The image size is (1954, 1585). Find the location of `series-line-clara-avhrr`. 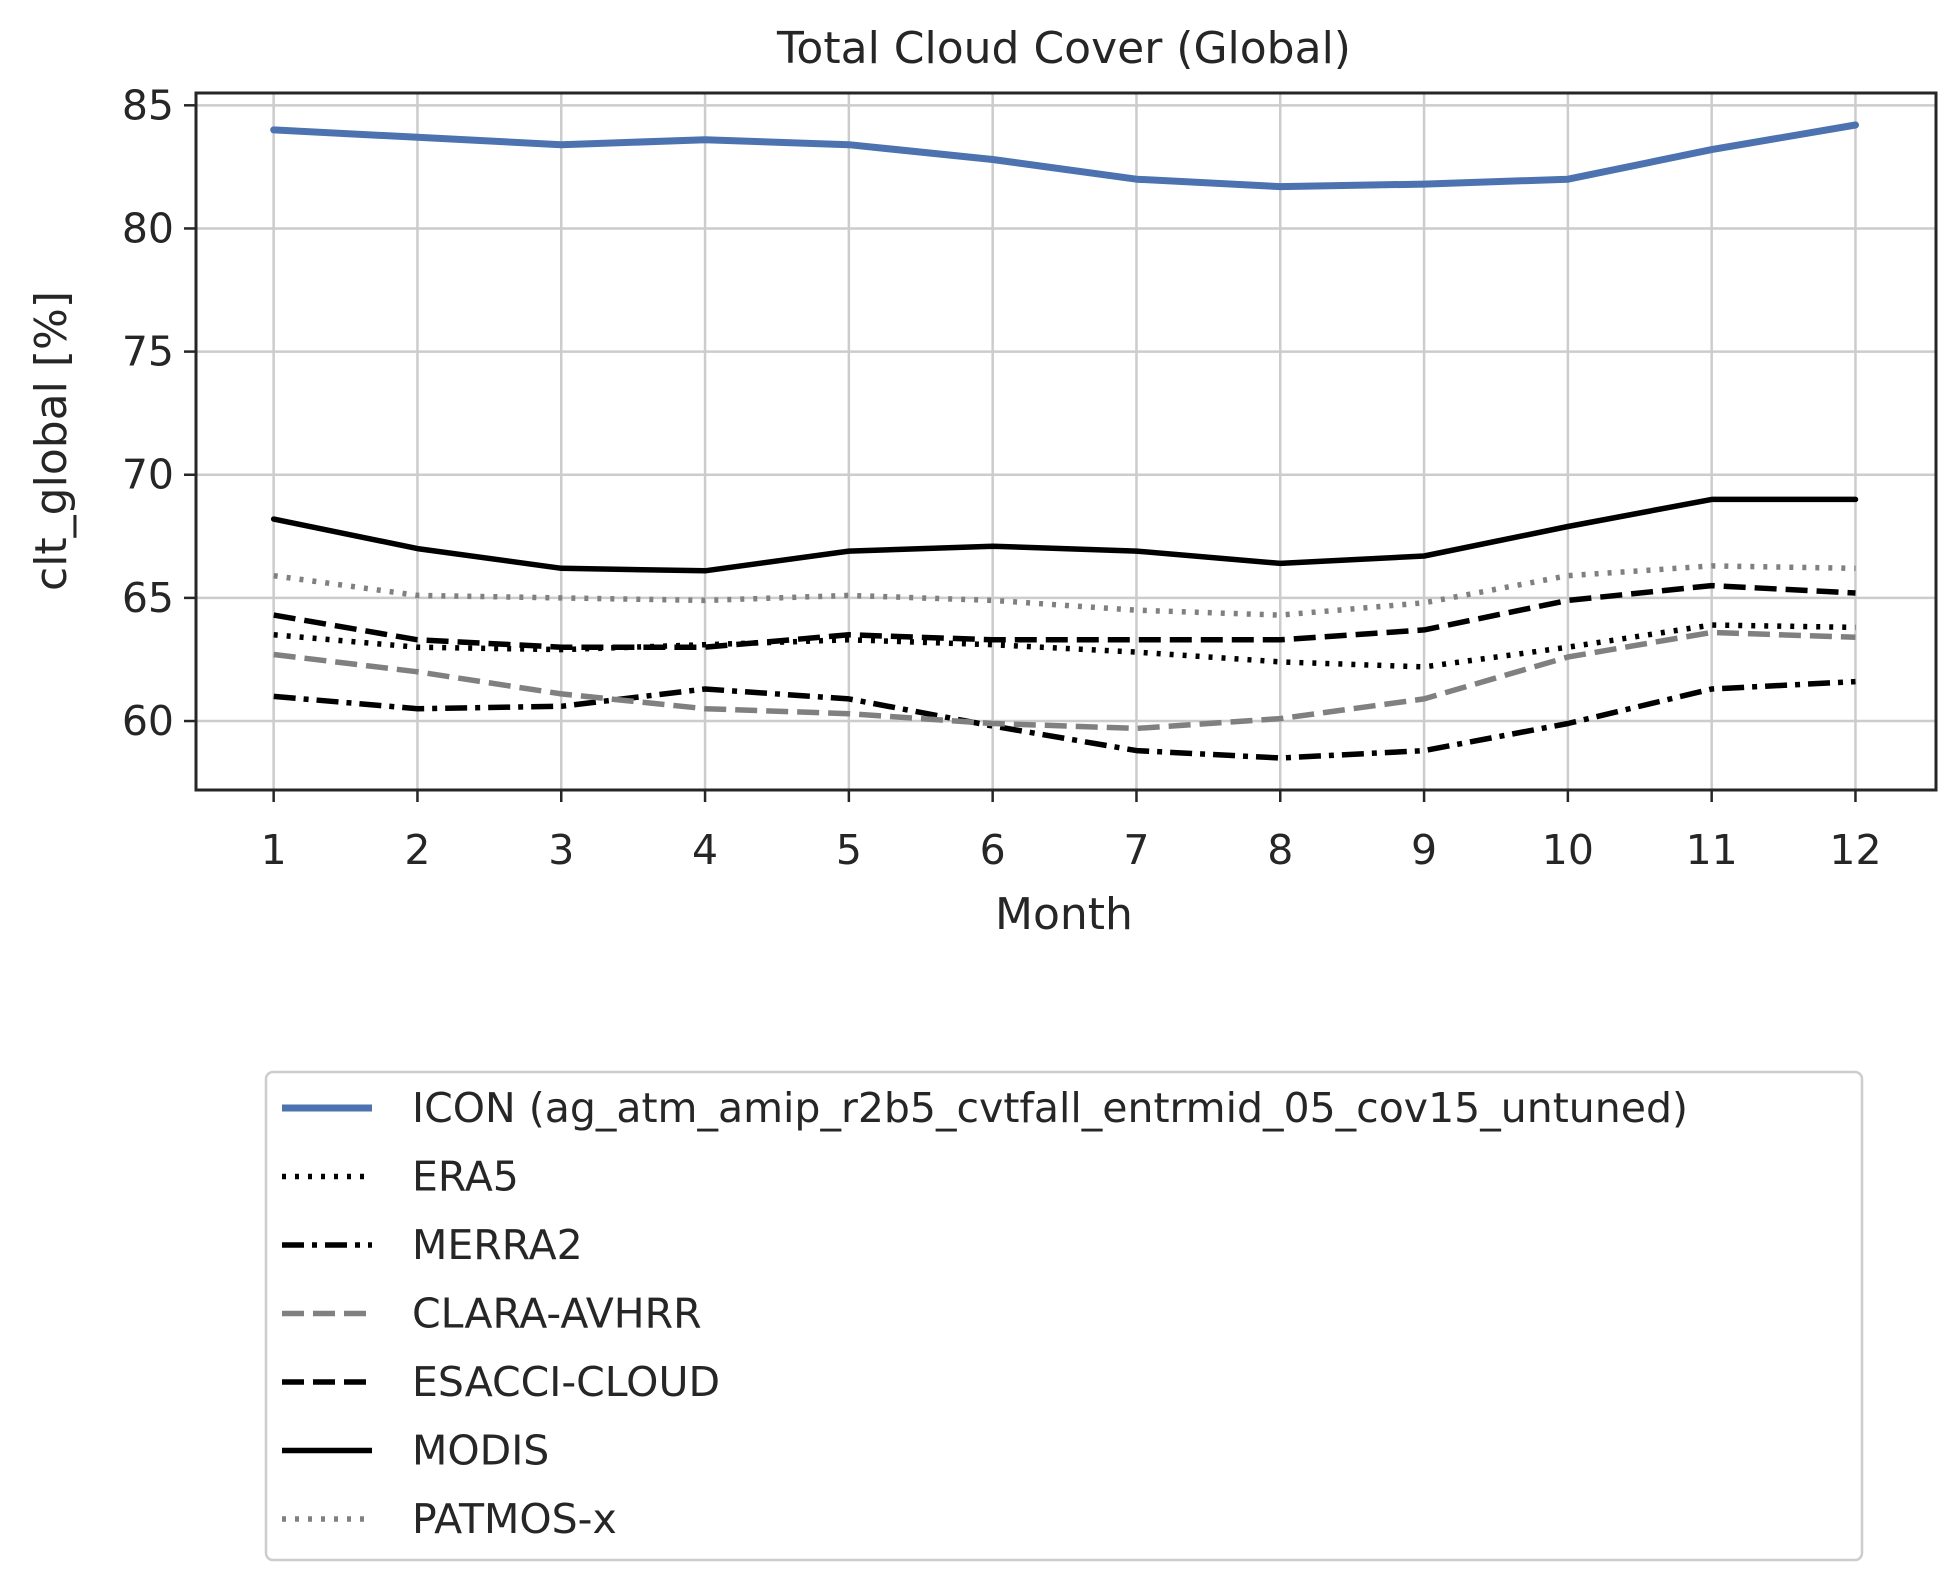

series-line-clara-avhrr is located at coordinates (1064, 680).